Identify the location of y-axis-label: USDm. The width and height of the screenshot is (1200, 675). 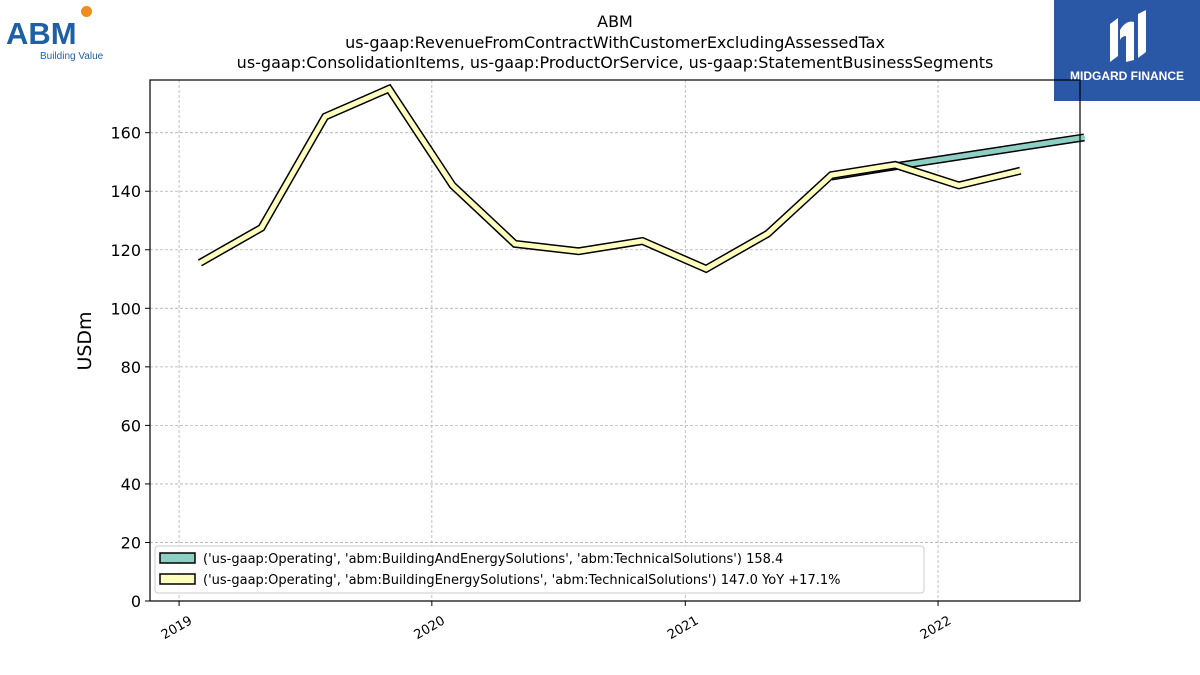
(85, 340).